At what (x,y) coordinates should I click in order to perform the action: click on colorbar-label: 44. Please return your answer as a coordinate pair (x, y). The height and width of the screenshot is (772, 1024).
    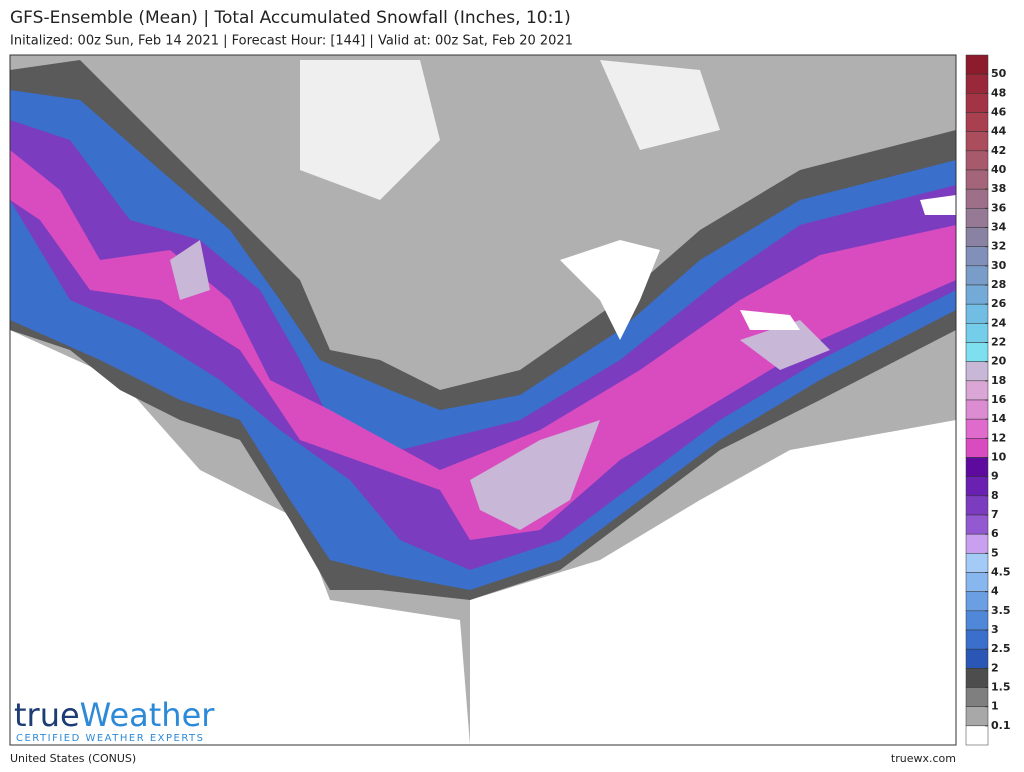
    Looking at the image, I should click on (999, 131).